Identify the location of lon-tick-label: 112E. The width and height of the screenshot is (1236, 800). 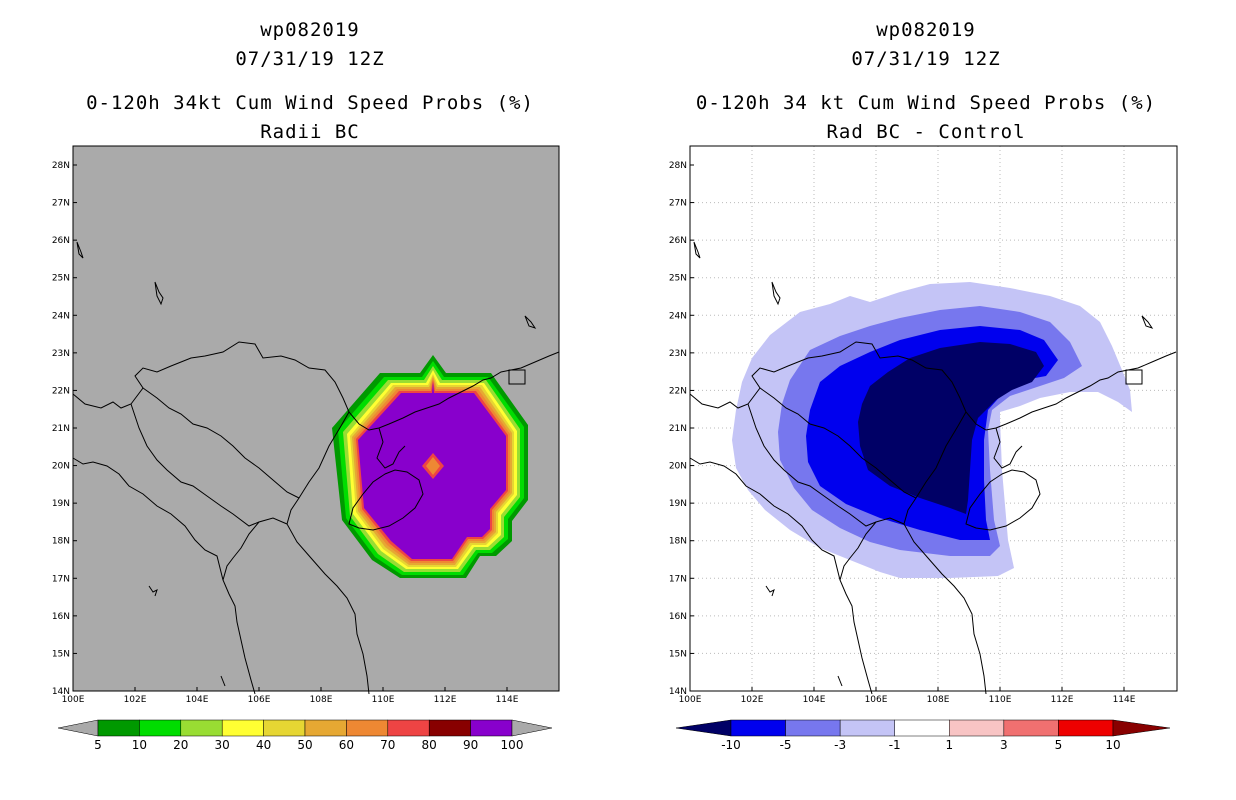
(445, 700).